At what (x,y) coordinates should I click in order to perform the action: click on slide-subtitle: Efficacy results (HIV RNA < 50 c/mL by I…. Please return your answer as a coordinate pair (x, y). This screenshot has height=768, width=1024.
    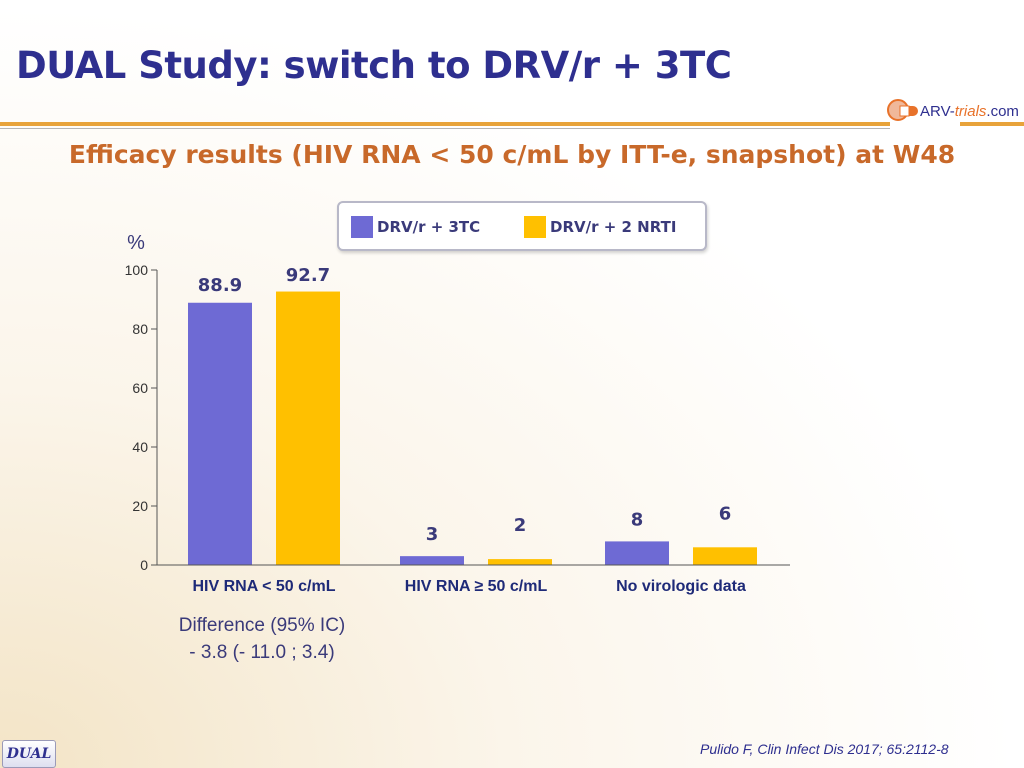
    Looking at the image, I should click on (512, 154).